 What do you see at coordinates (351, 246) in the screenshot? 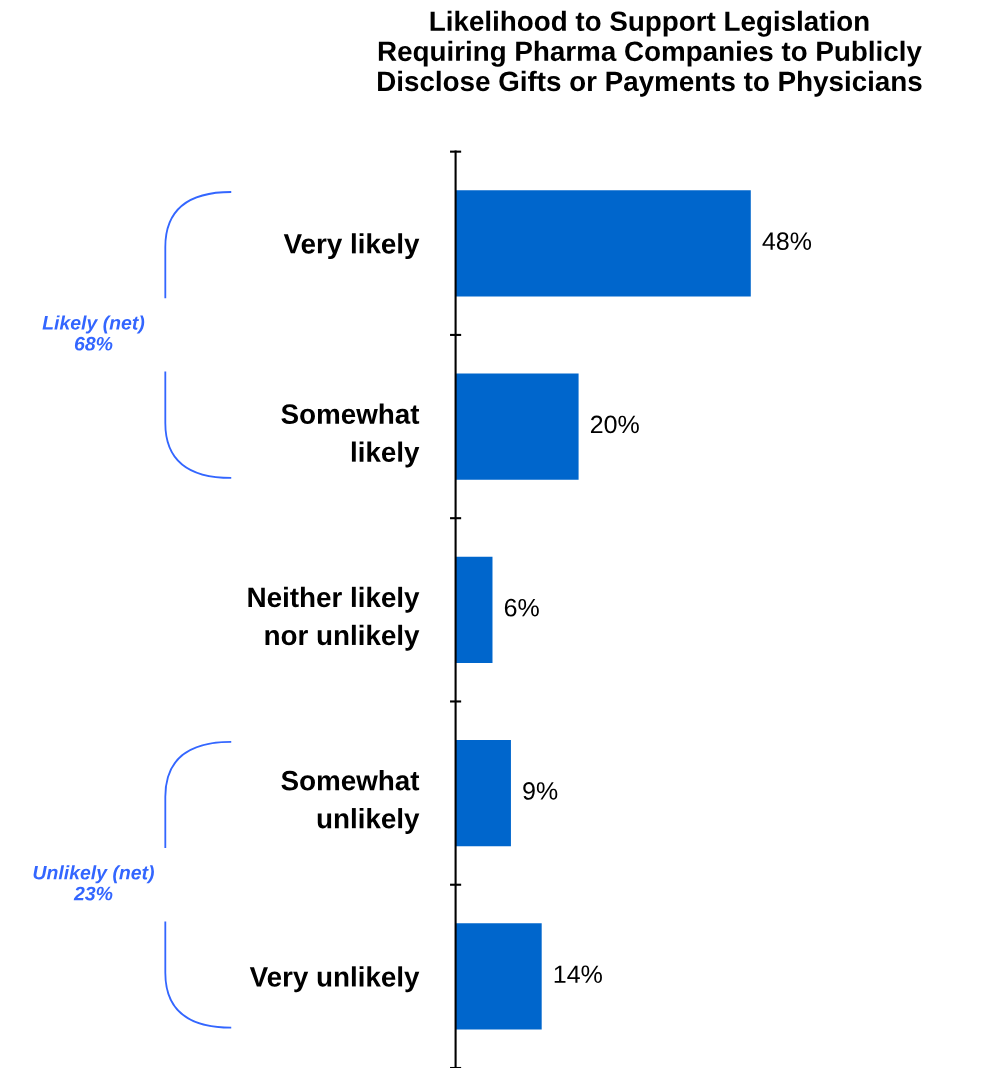
I see `y-tick-label: Very likely` at bounding box center [351, 246].